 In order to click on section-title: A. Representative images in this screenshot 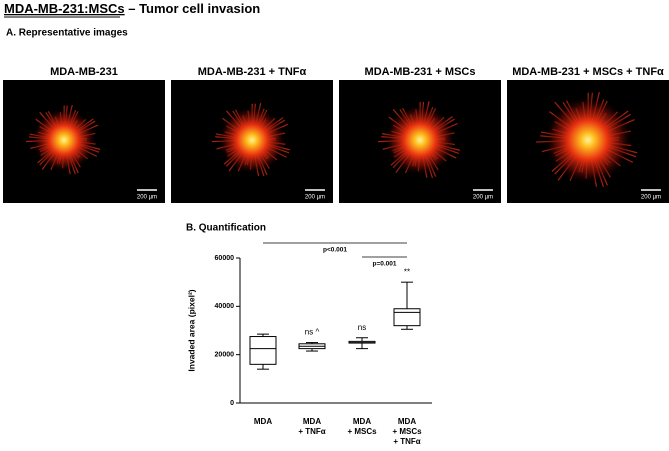, I will do `click(67, 33)`.